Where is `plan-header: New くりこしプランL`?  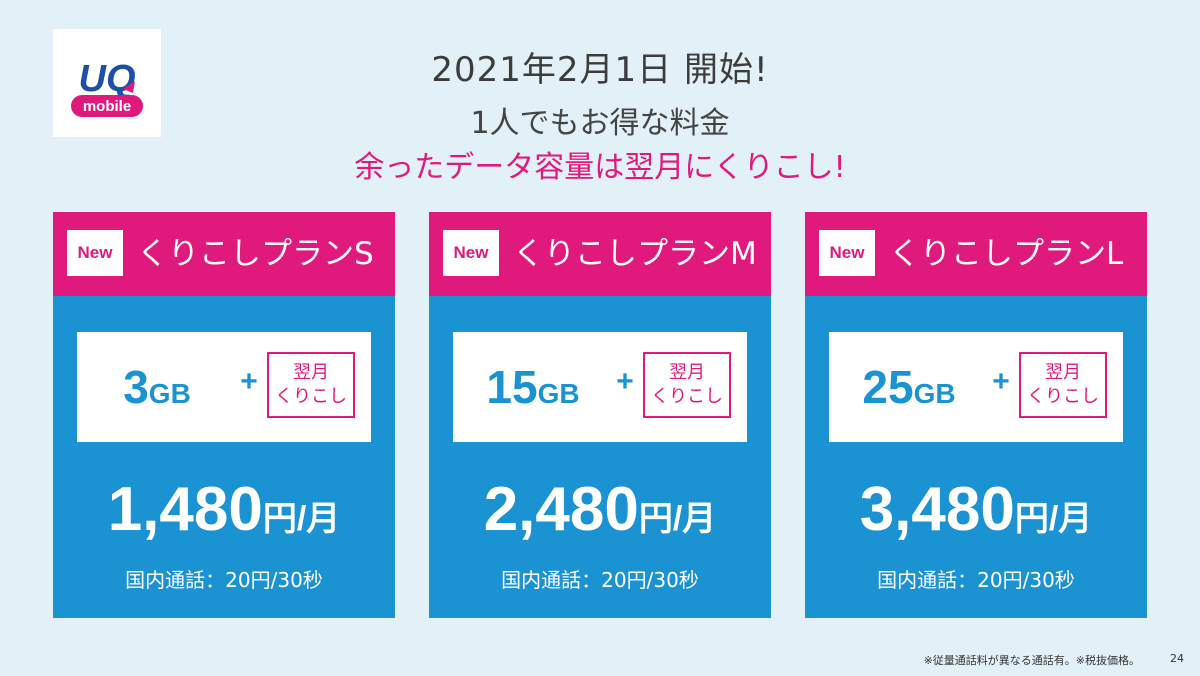
plan-header: New くりこしプランL is located at coordinates (976, 254).